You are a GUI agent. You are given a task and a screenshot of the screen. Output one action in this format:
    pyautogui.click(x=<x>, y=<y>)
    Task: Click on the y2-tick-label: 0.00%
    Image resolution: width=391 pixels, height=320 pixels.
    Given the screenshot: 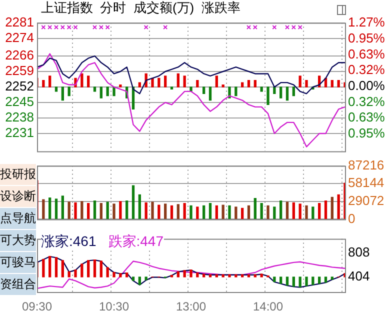 What is the action you would take?
    pyautogui.click(x=367, y=85)
    